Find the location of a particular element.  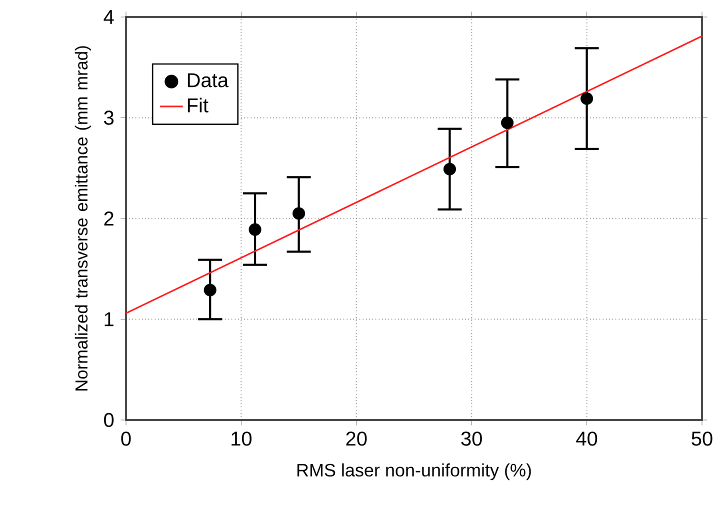

y-tick-label: 0 is located at coordinates (109, 420).